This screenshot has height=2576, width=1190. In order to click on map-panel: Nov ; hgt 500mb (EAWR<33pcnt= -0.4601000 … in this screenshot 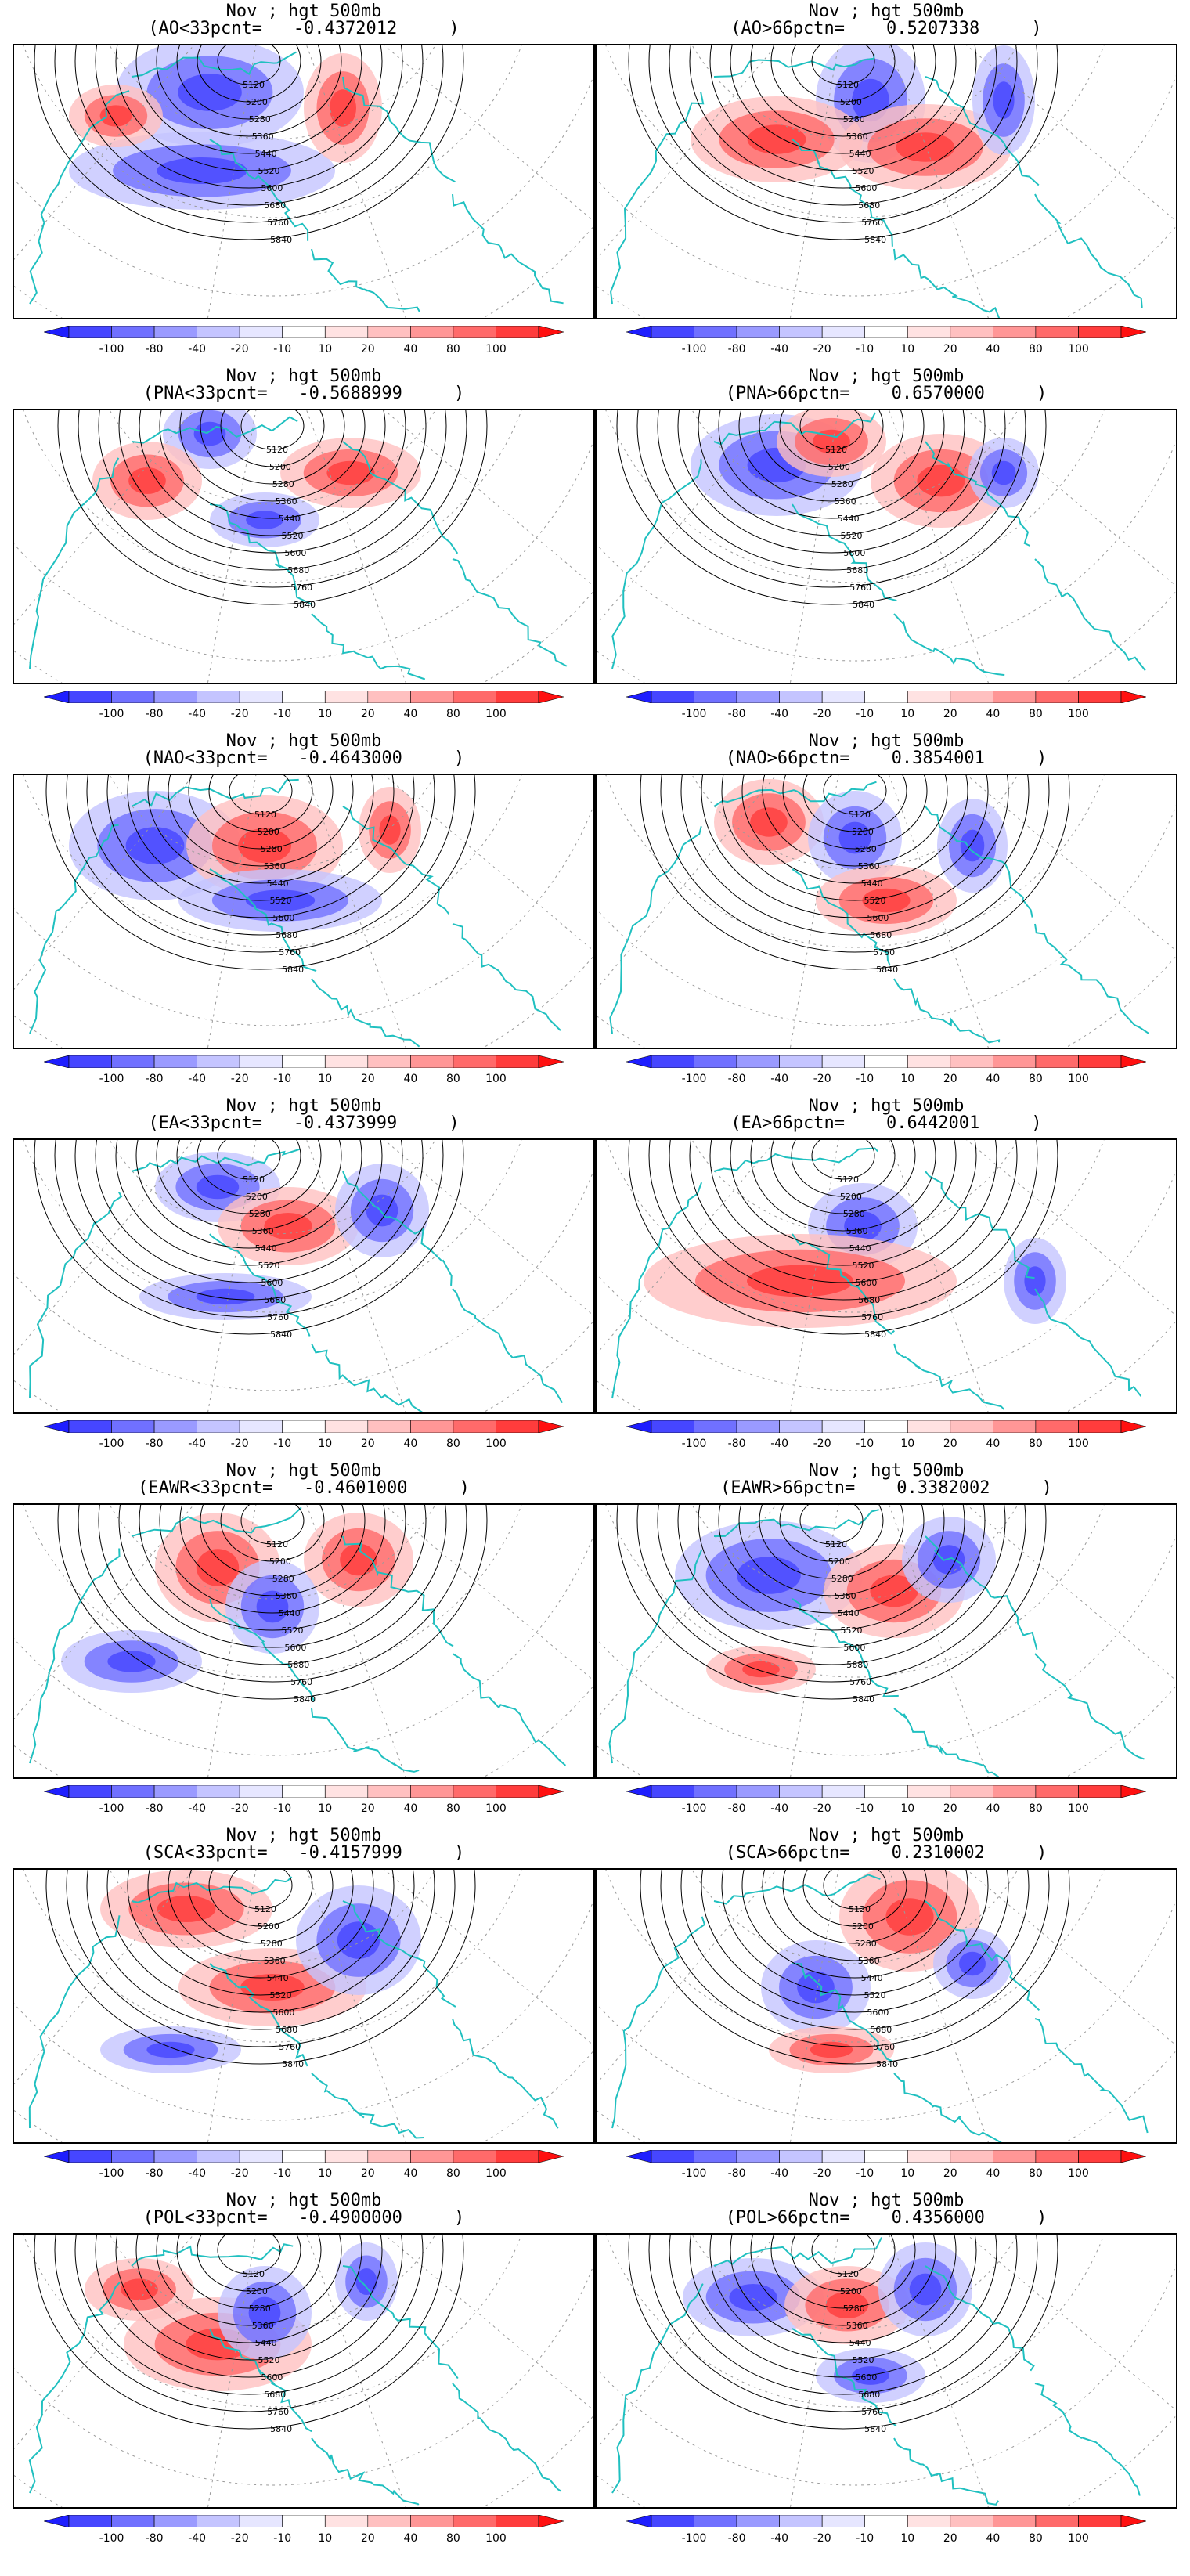, I will do `click(304, 1643)`.